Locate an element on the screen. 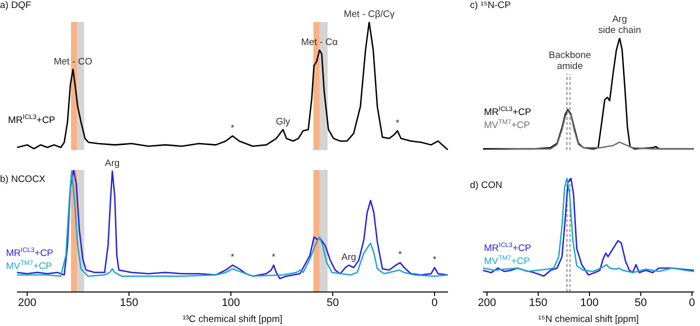  annotation: Met - Cβ/Cγ is located at coordinates (369, 14).